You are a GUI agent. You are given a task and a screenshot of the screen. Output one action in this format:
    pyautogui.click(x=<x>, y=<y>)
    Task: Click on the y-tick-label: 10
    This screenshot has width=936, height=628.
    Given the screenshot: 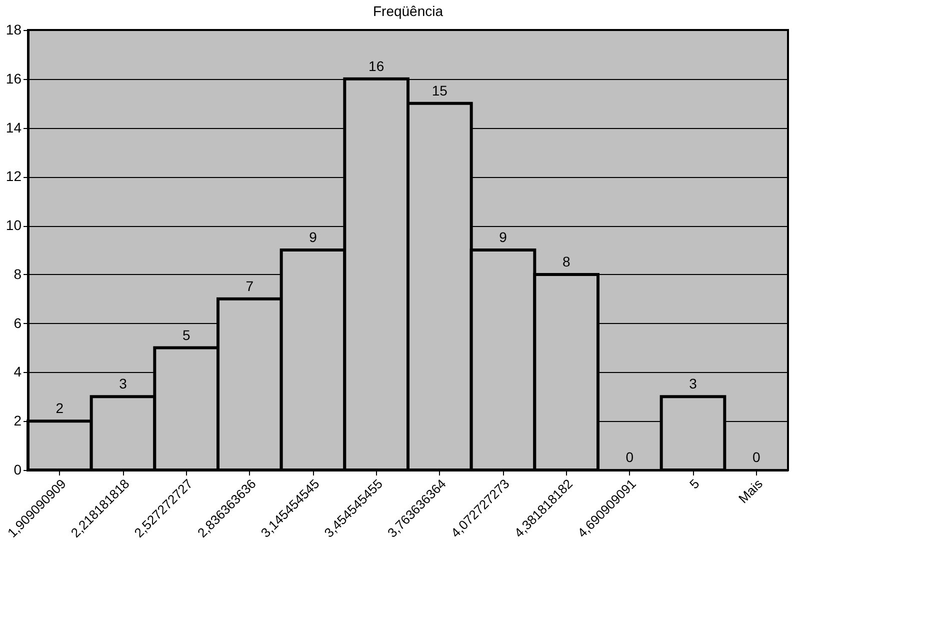 What is the action you would take?
    pyautogui.click(x=14, y=225)
    